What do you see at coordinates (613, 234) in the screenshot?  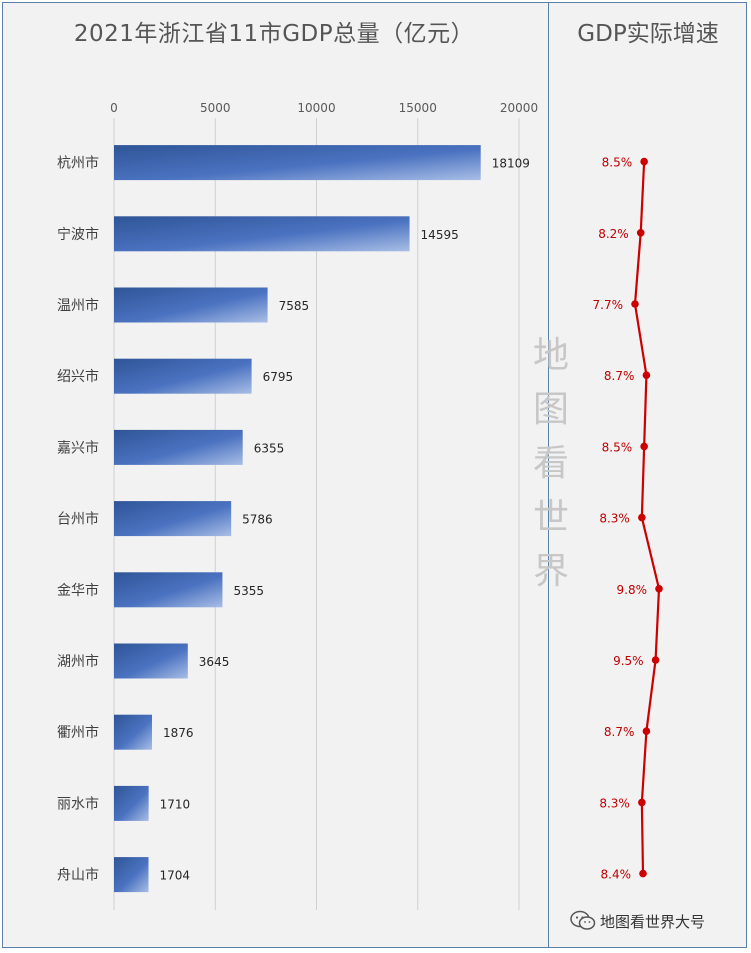 I see `growth-value-label: 8.2%` at bounding box center [613, 234].